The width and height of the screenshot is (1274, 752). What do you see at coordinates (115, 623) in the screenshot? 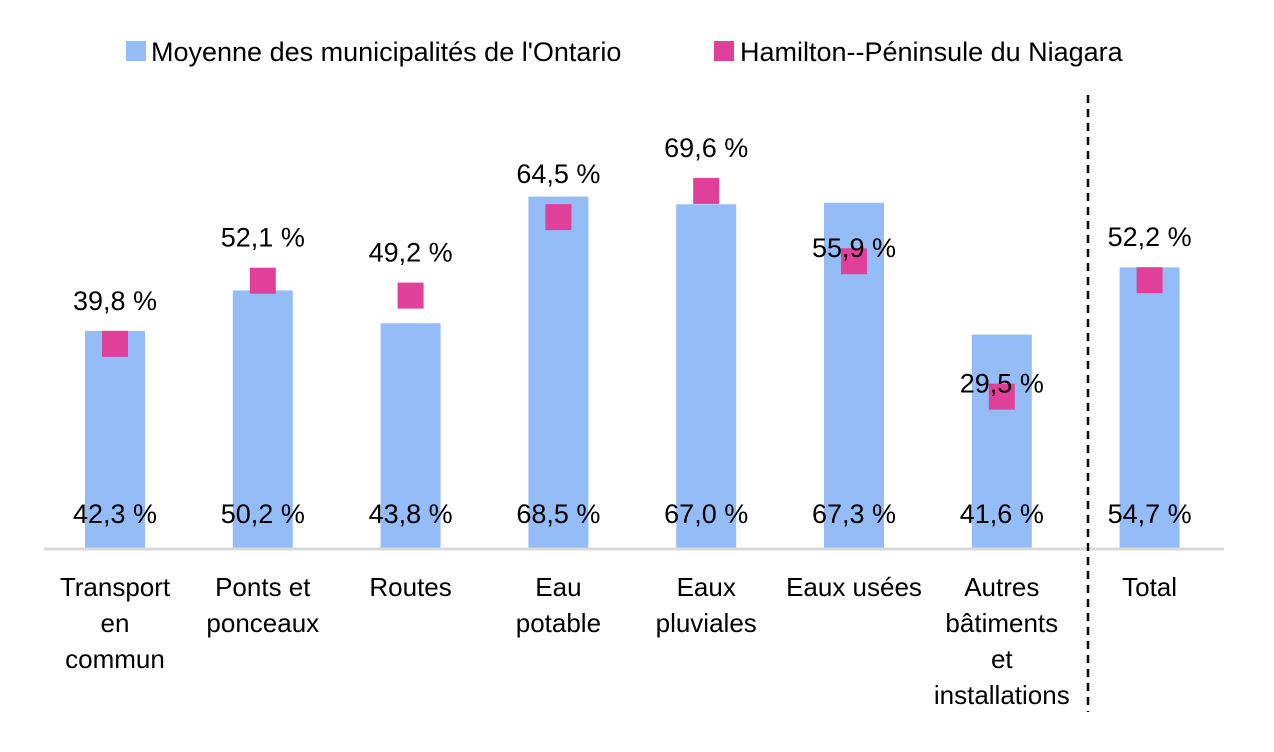
I see `category-label: Transport en commun` at bounding box center [115, 623].